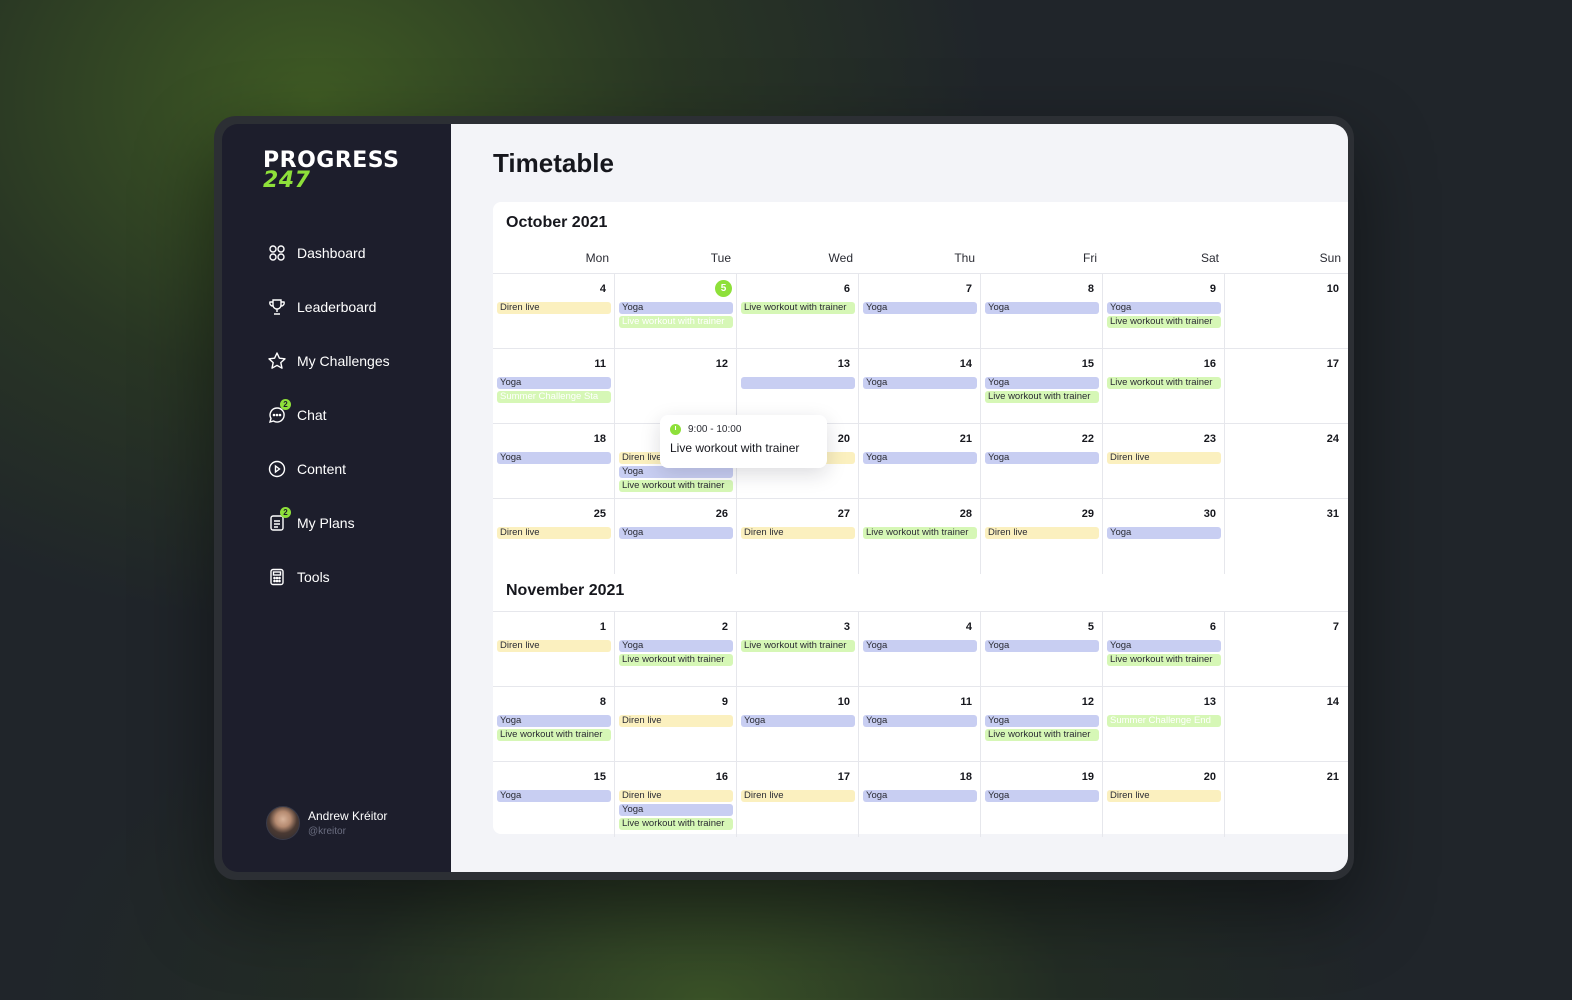 This screenshot has width=1572, height=1000. I want to click on day-cell: 21, so click(1286, 799).